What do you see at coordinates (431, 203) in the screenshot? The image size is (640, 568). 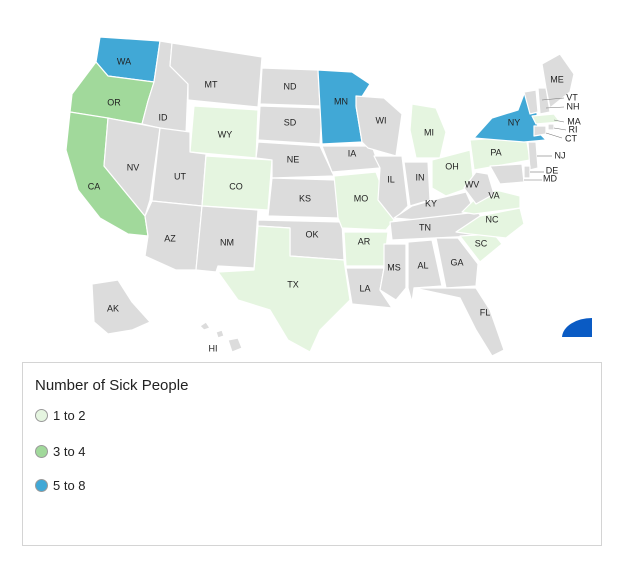 I see `svg-text: KY` at bounding box center [431, 203].